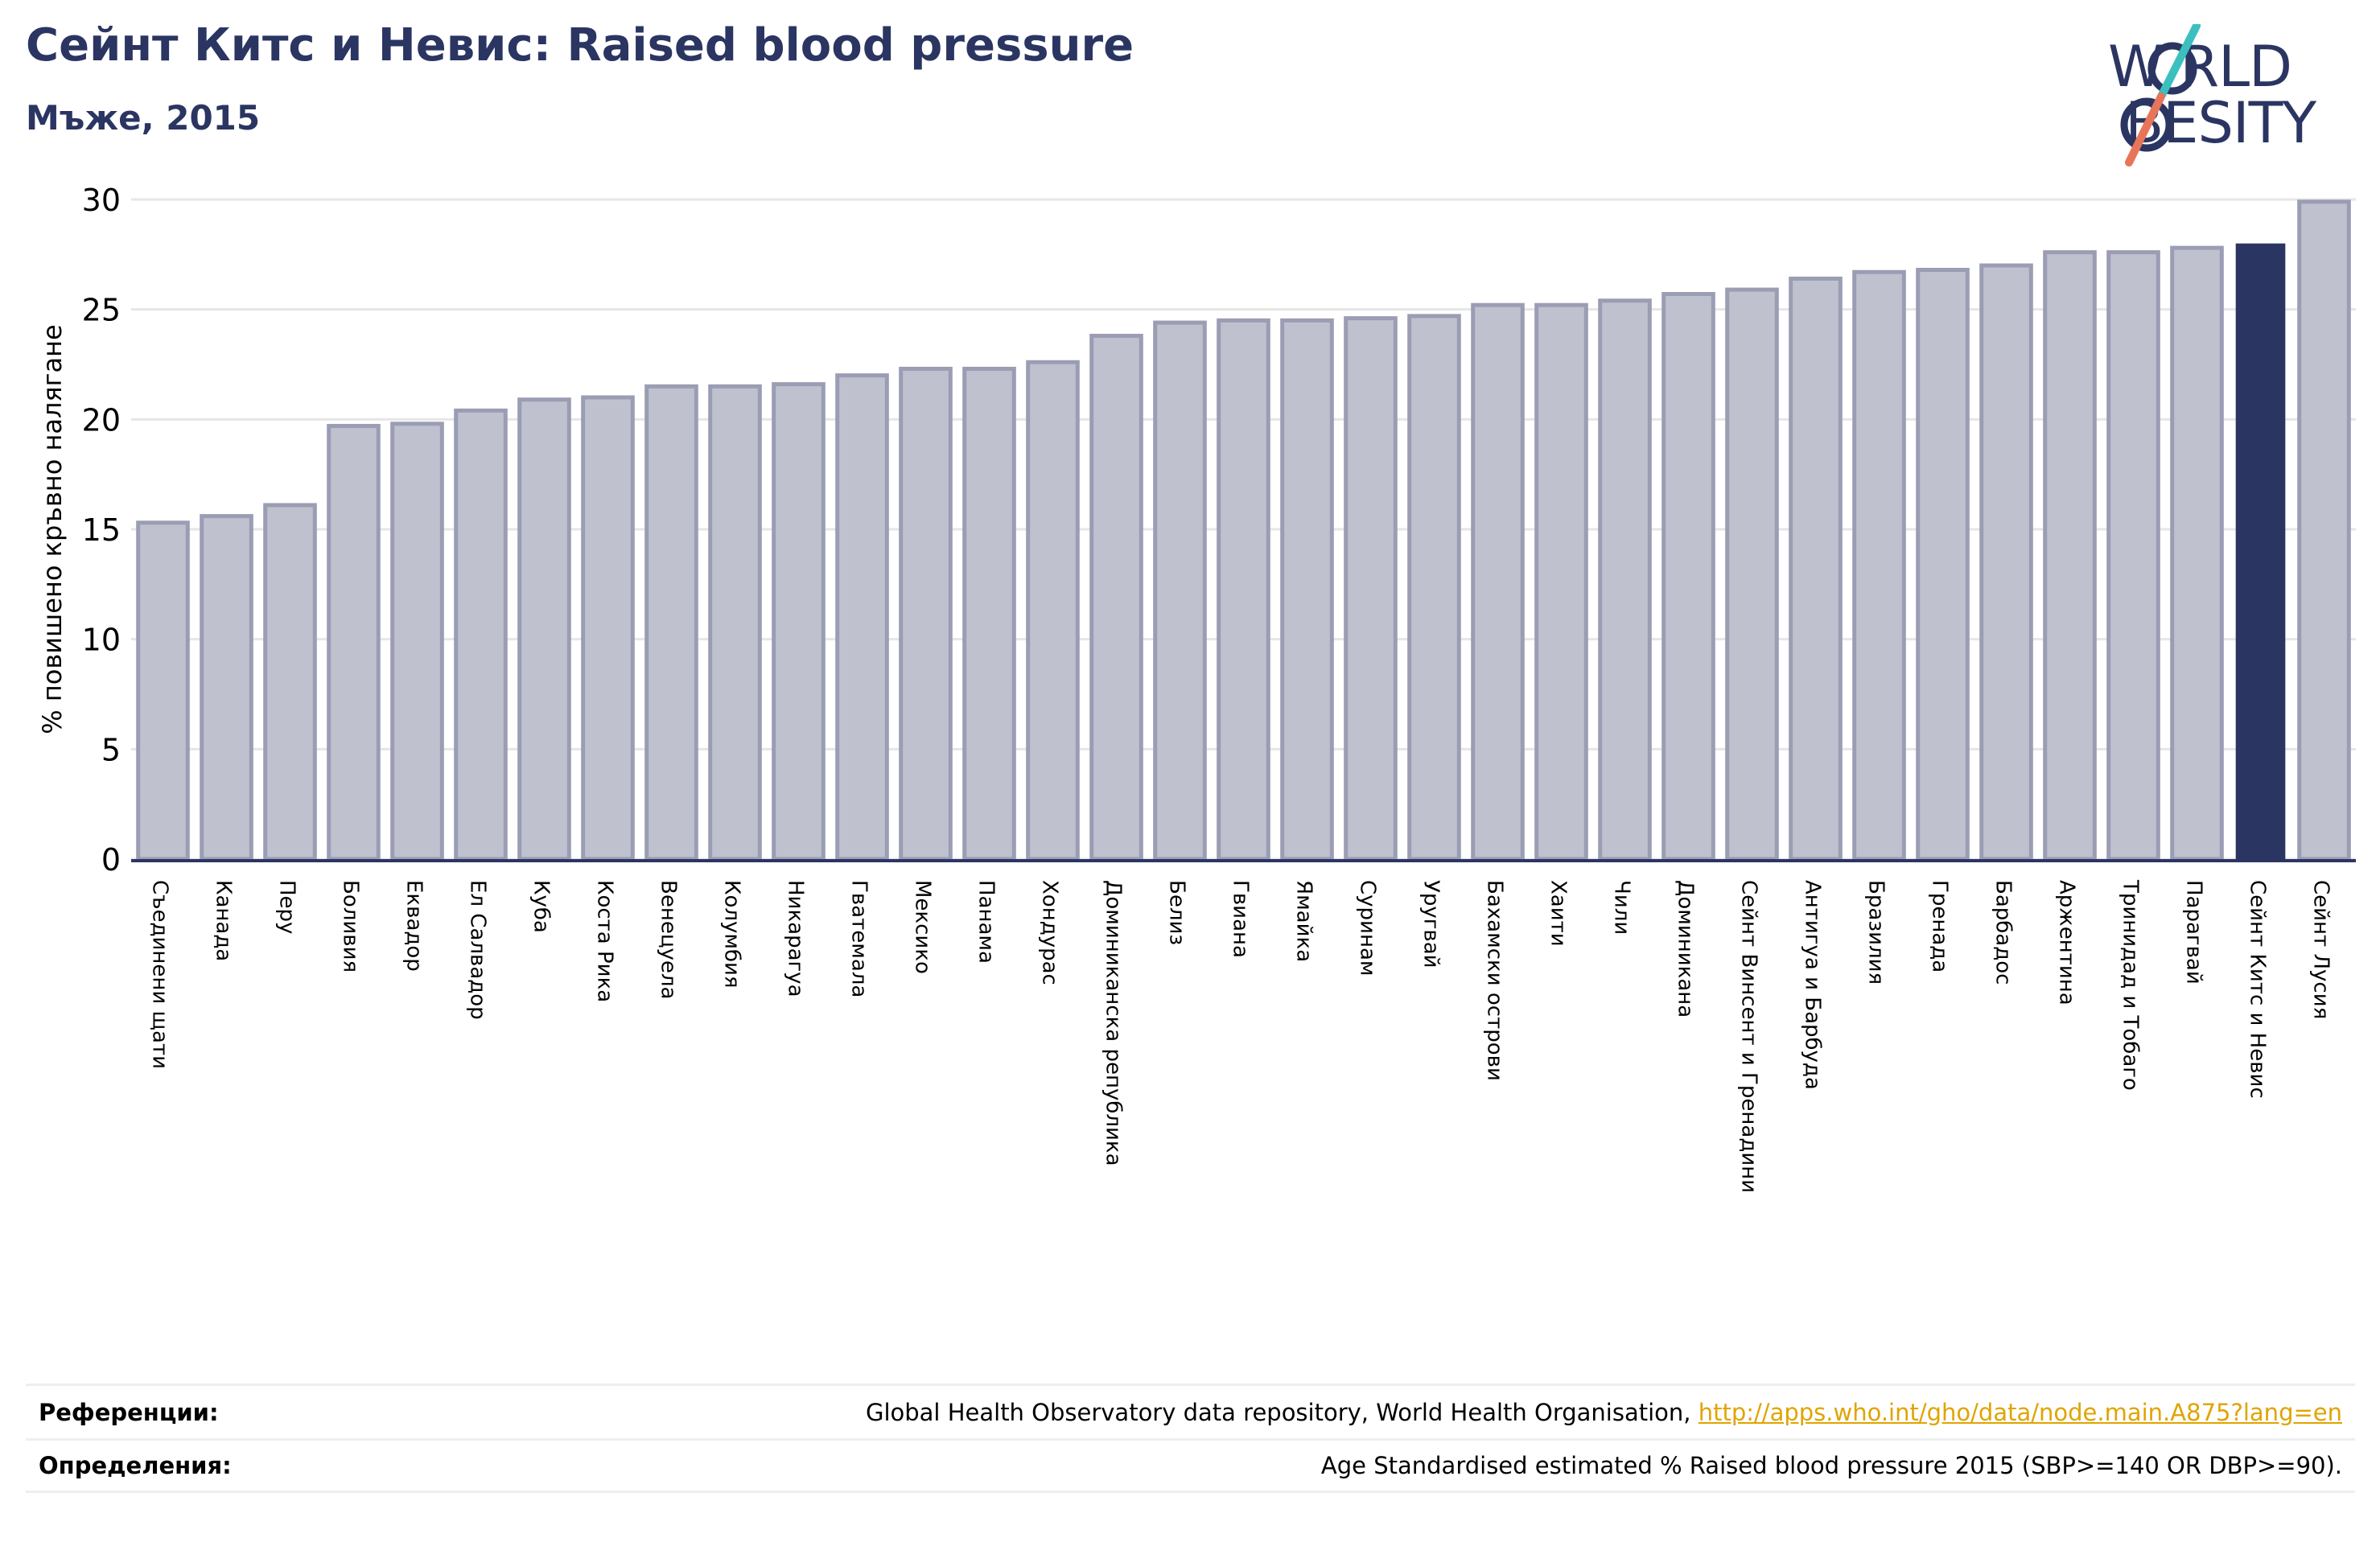 Image resolution: width=2380 pixels, height=1542 pixels. What do you see at coordinates (1050, 932) in the screenshot?
I see `x-tick-label: Хондурас` at bounding box center [1050, 932].